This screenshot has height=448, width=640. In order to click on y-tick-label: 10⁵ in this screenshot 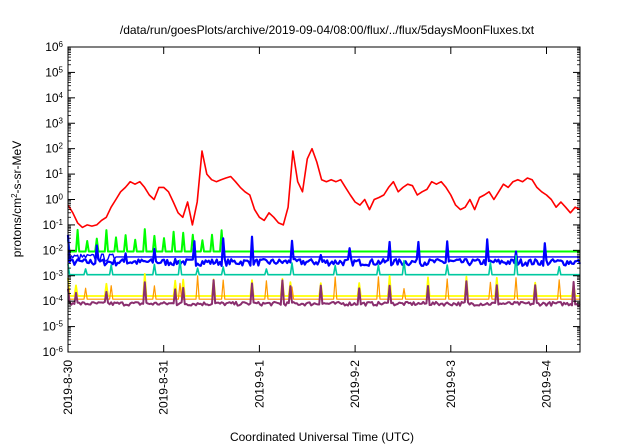, I will do `click(54, 72)`.